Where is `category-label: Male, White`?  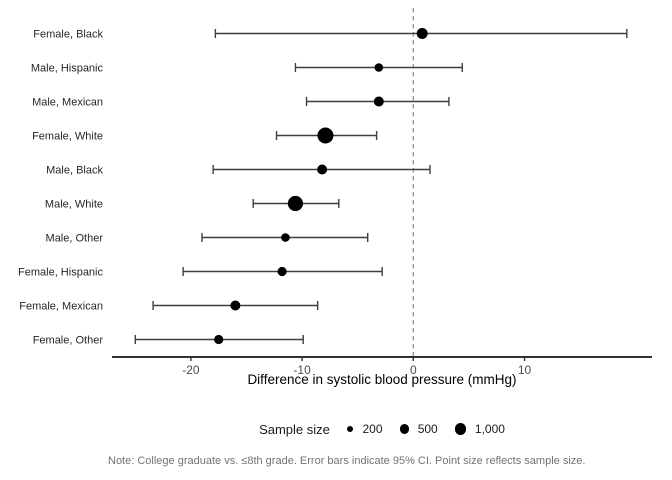 category-label: Male, White is located at coordinates (74, 205).